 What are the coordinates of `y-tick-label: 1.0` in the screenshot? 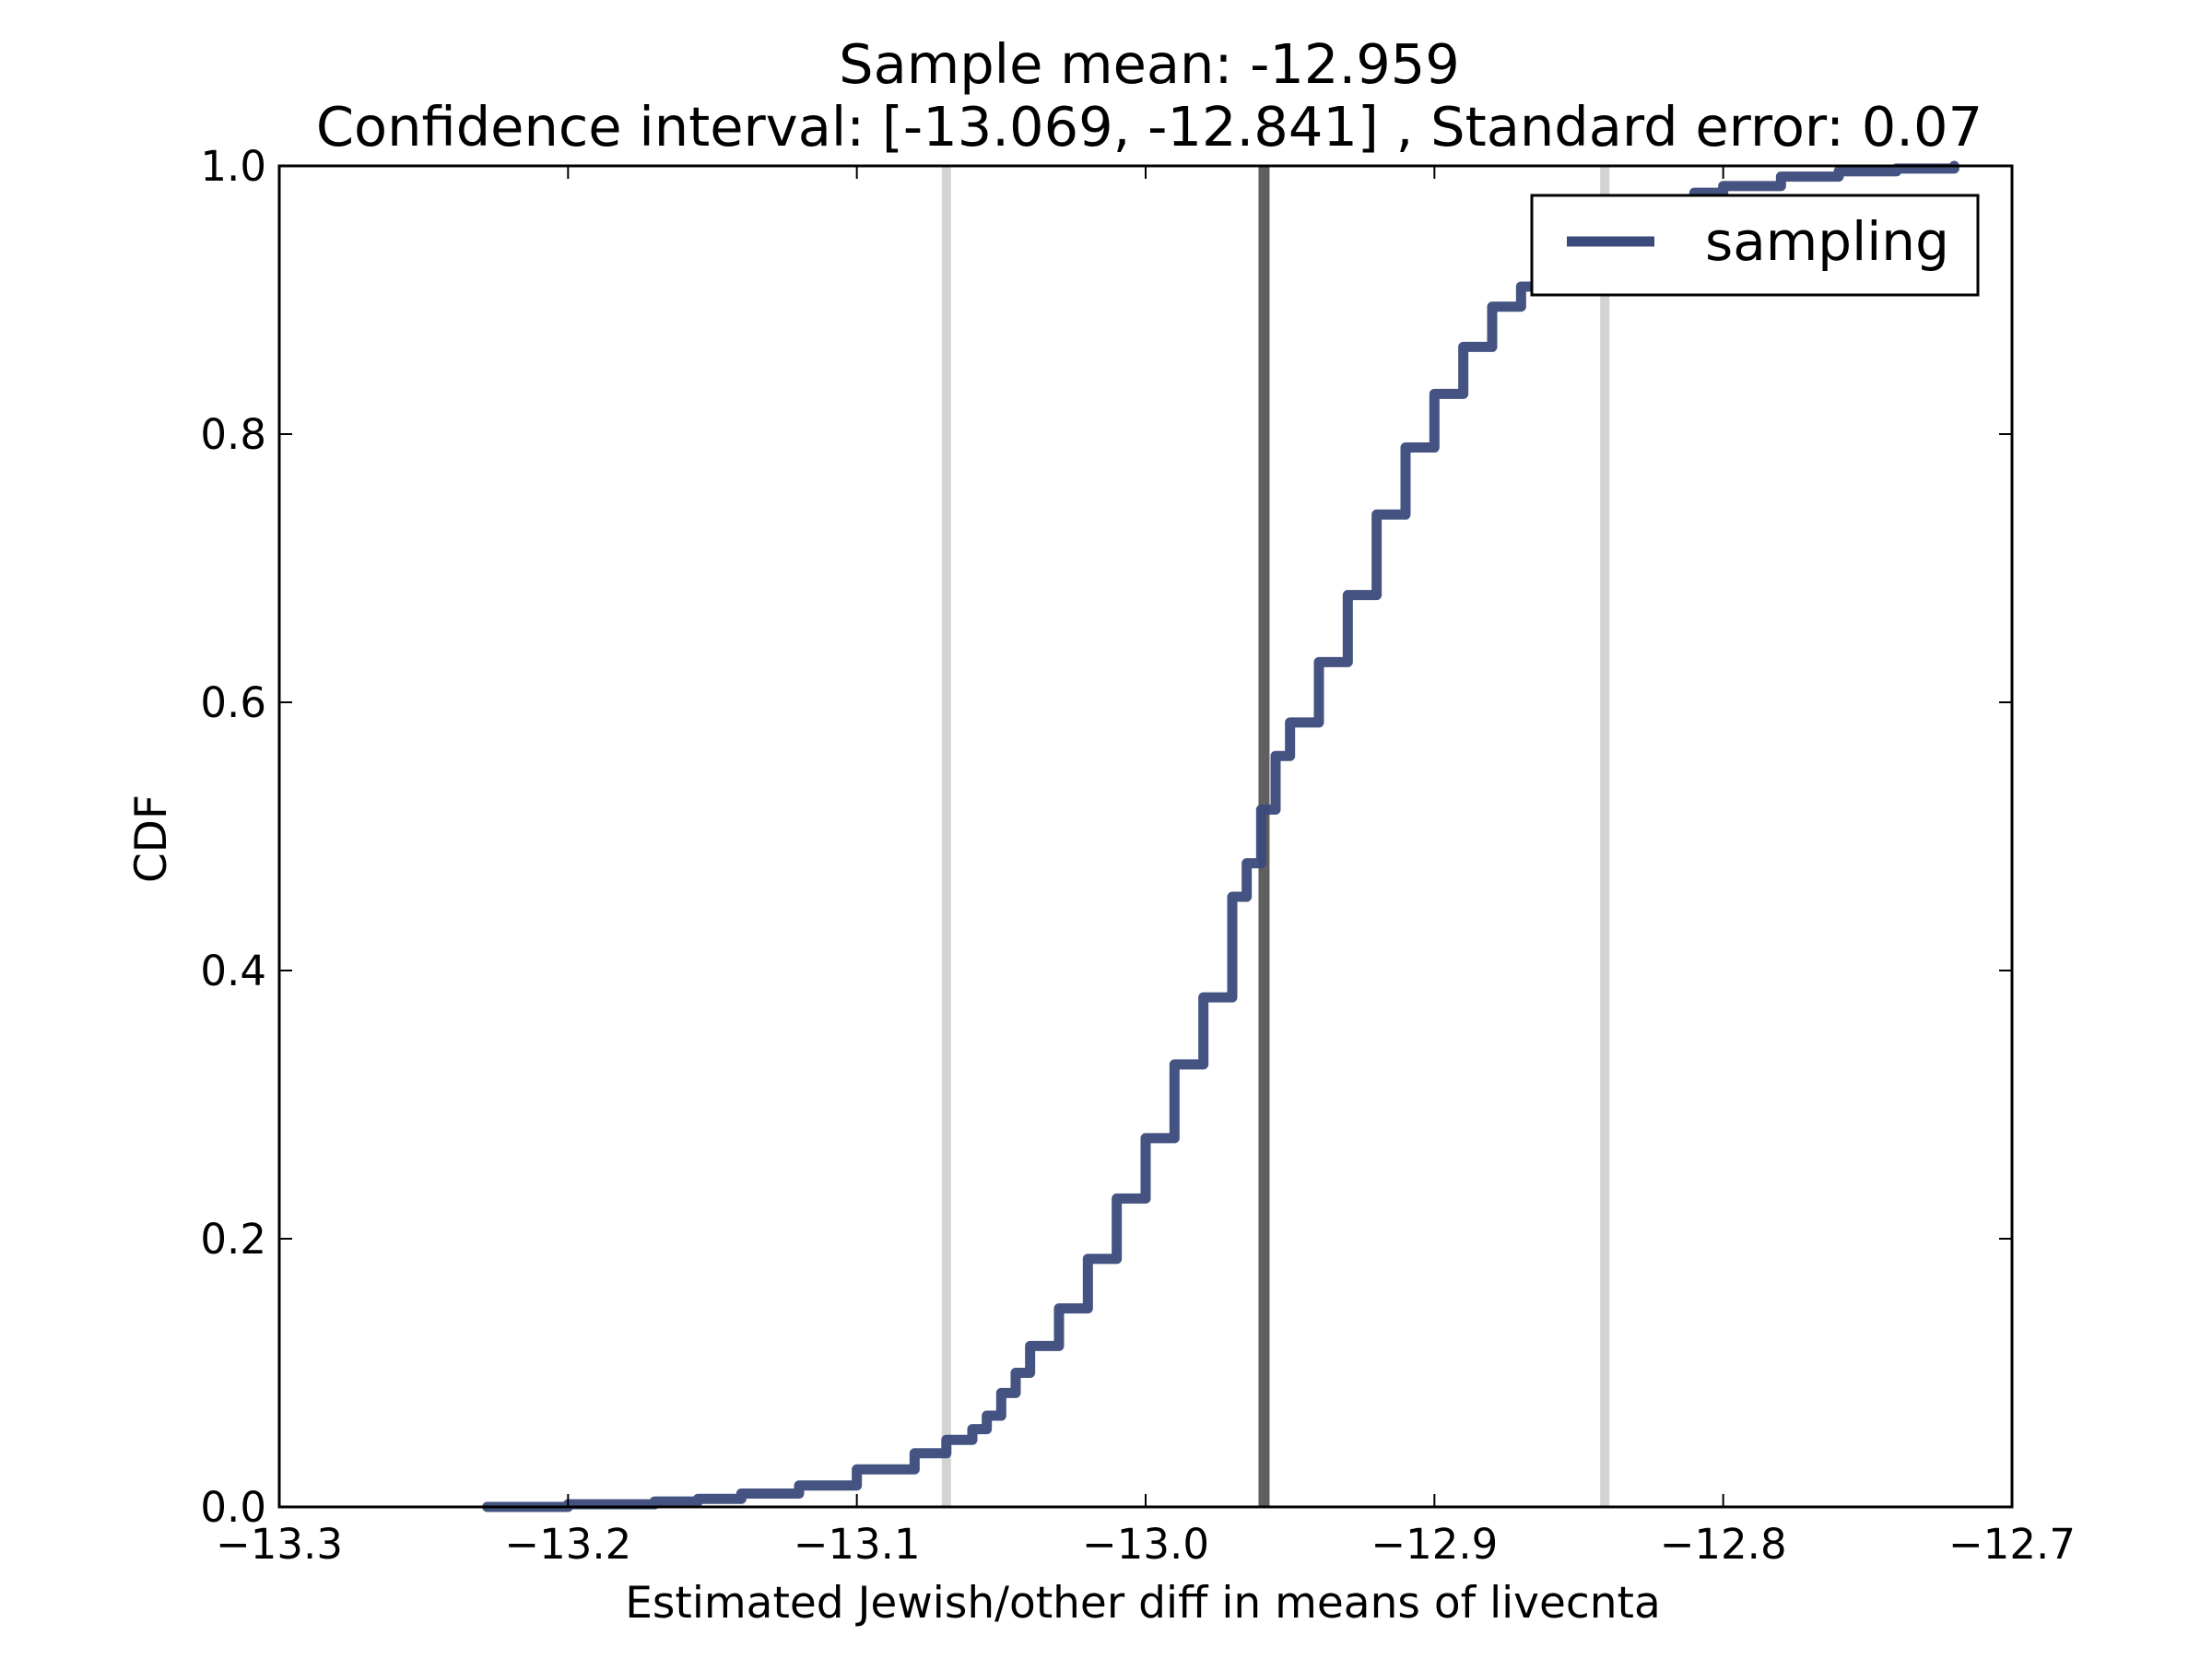 It's located at (233, 166).